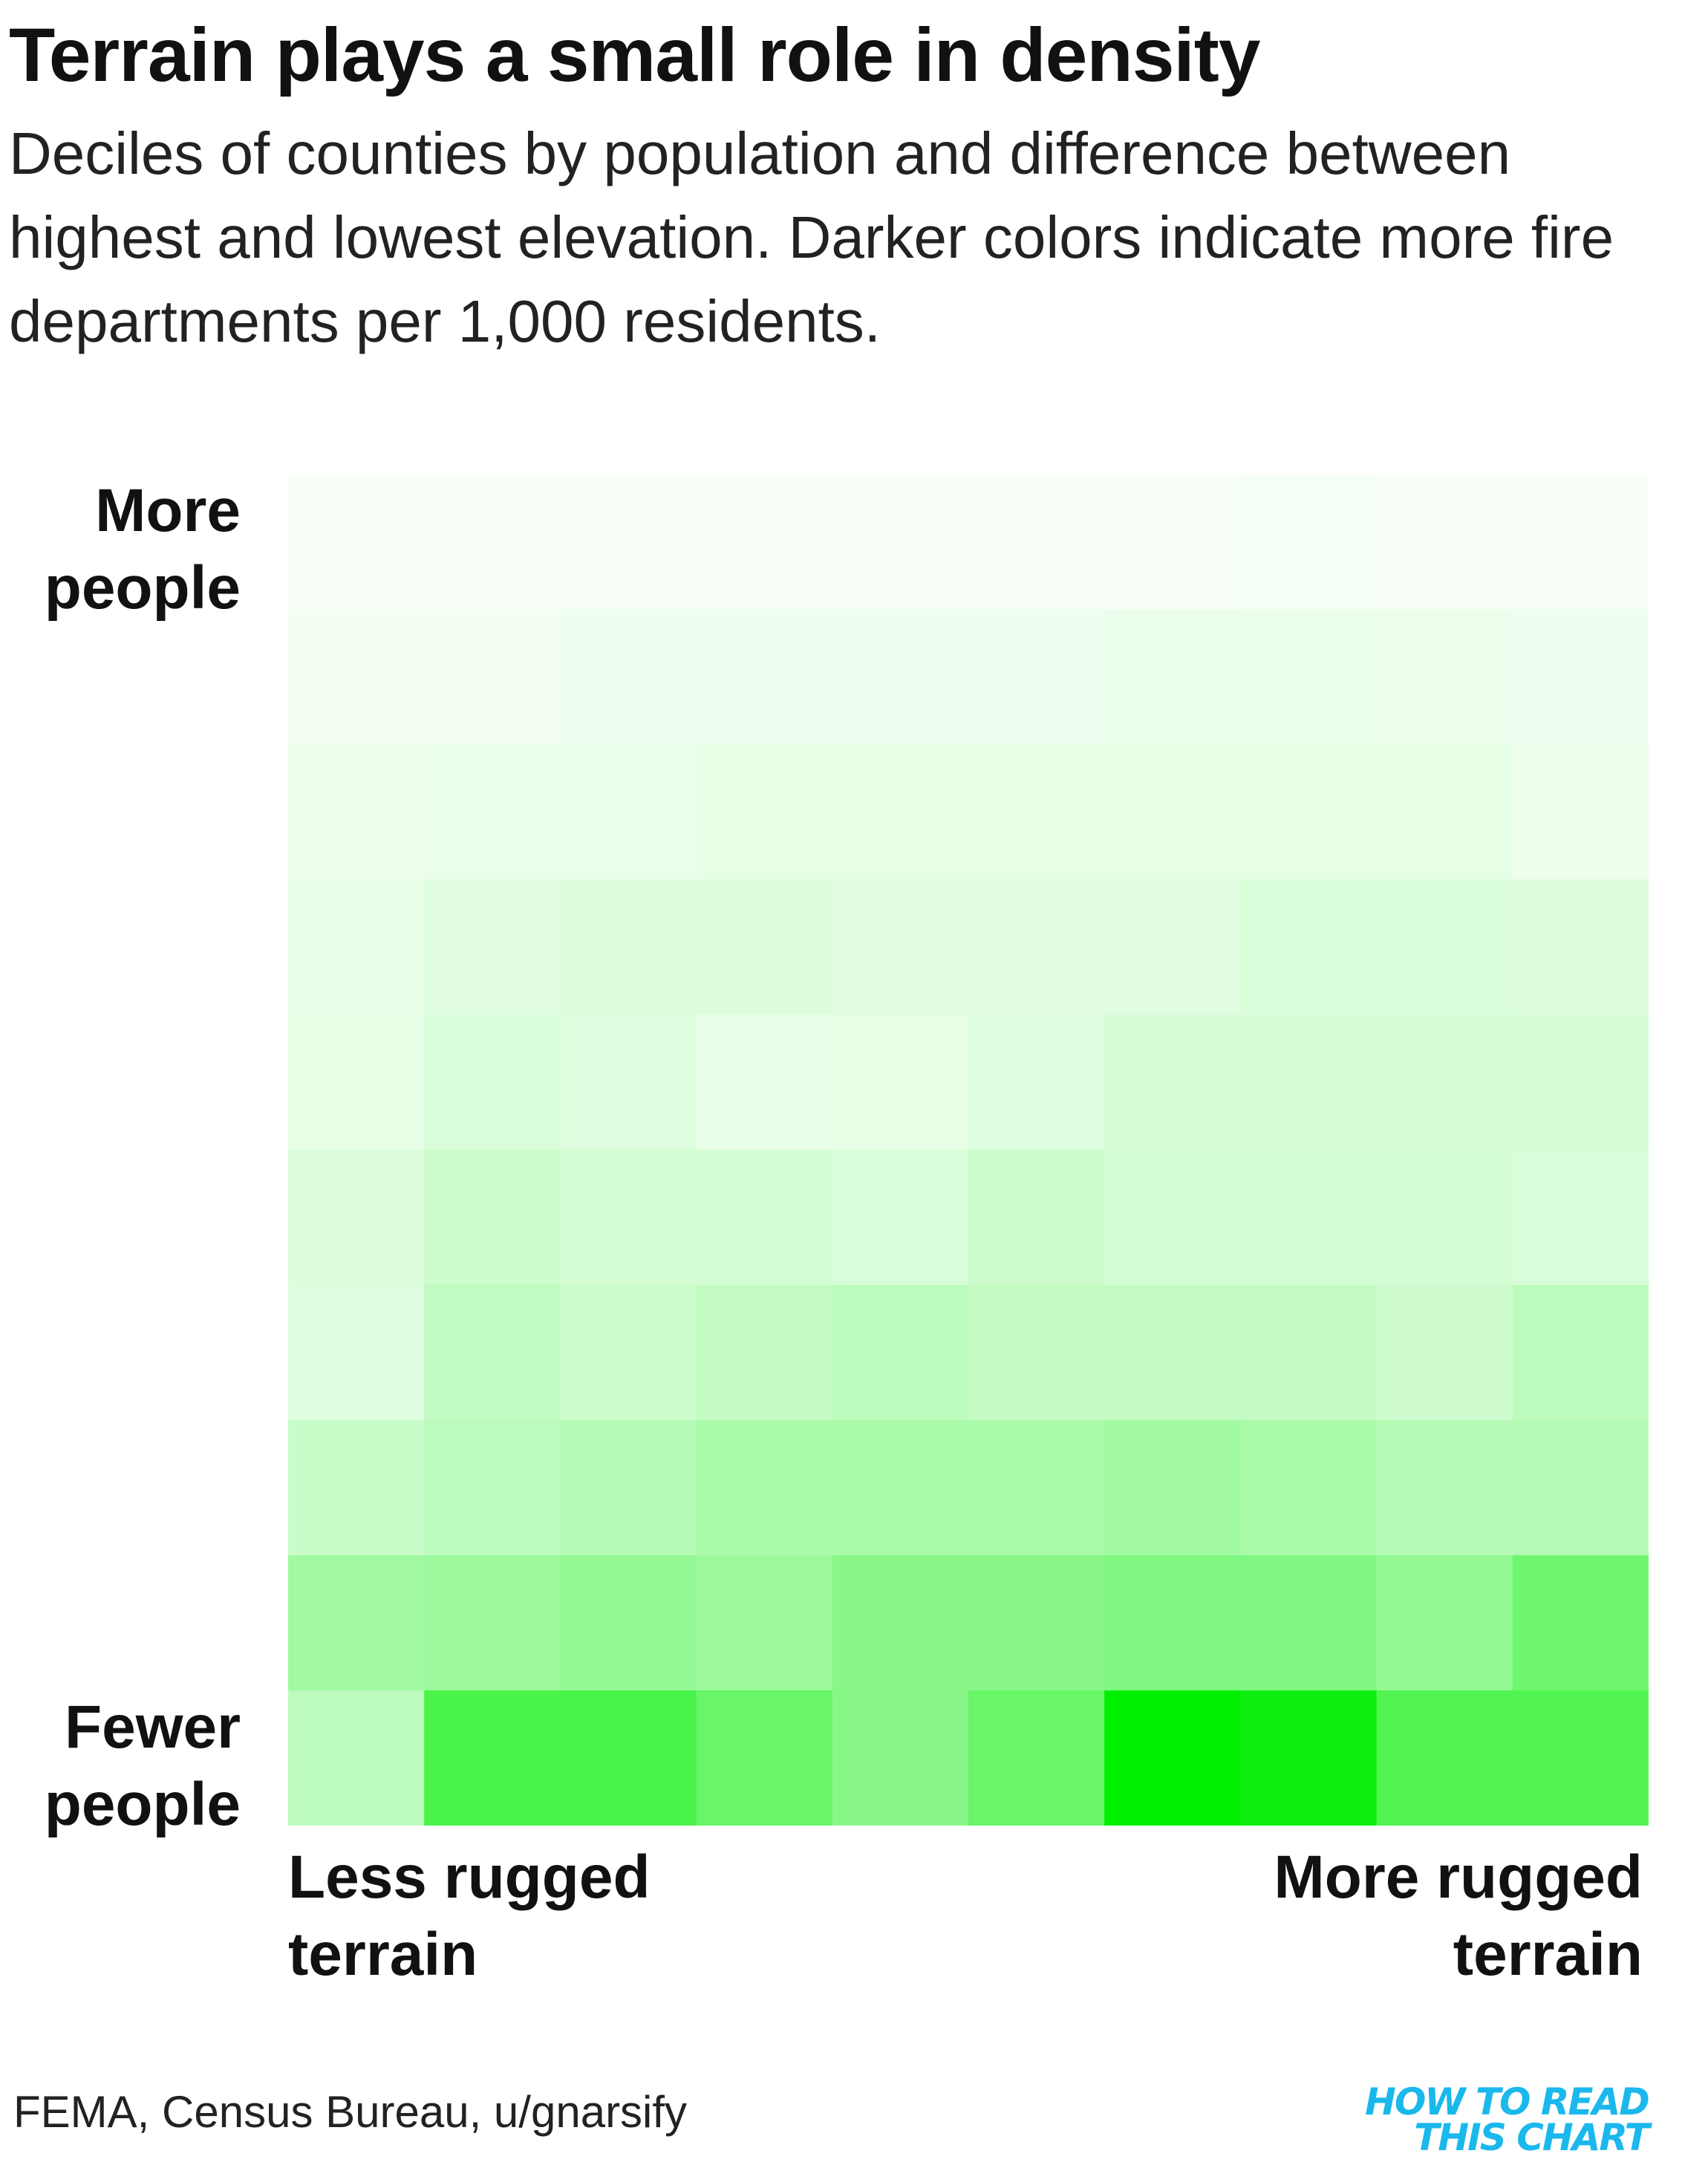 The image size is (1708, 2165). I want to click on heatmap-cell-r7-c9, so click(1580, 1488).